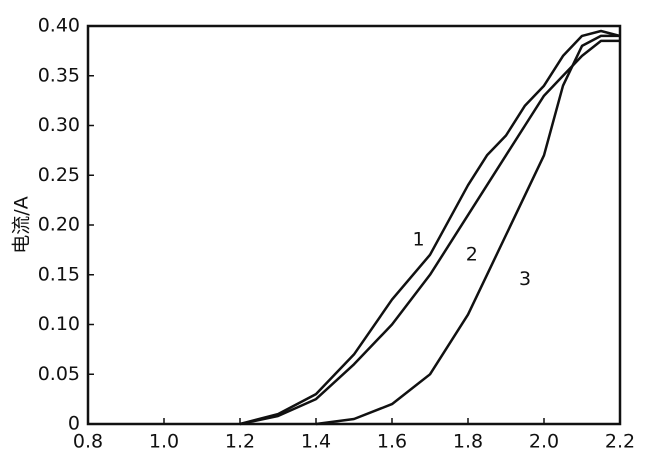 The height and width of the screenshot is (456, 650). What do you see at coordinates (468, 442) in the screenshot?
I see `x-tick-label: 1.8` at bounding box center [468, 442].